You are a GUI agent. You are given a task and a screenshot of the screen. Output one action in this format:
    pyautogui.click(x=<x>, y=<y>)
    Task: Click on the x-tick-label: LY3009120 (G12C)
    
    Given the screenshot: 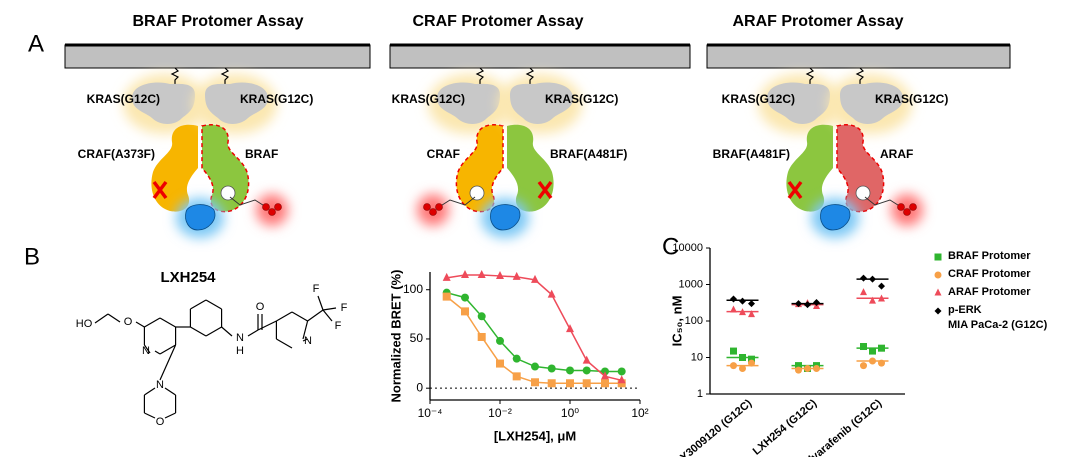 What is the action you would take?
    pyautogui.click(x=714, y=427)
    